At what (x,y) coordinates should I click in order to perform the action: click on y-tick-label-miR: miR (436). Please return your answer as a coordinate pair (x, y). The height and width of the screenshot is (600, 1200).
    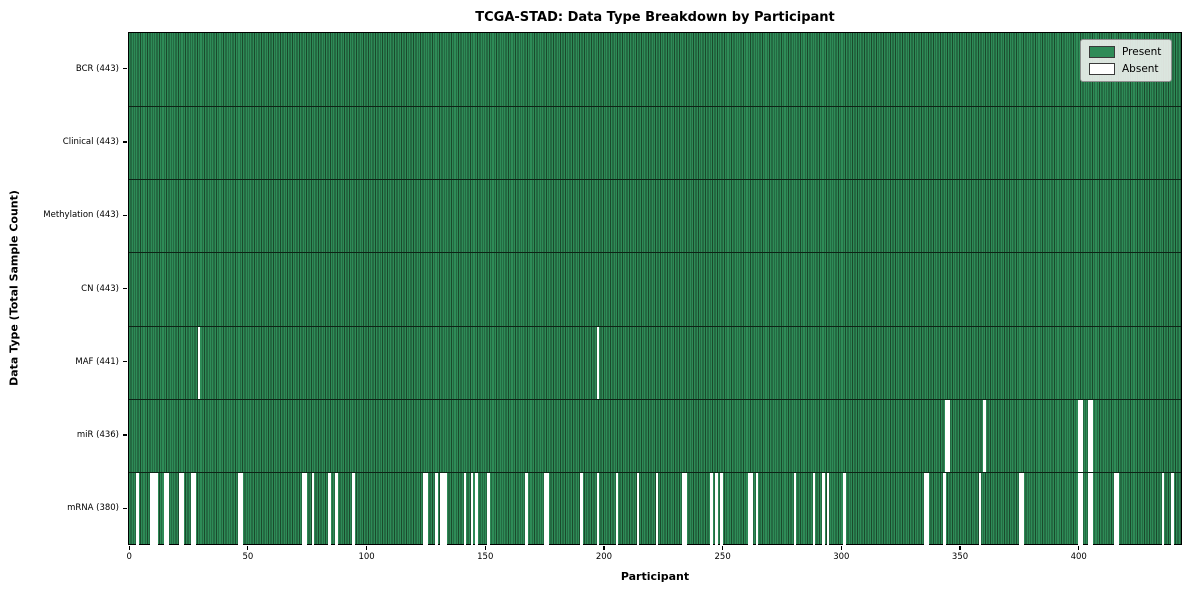
    Looking at the image, I should click on (97, 435).